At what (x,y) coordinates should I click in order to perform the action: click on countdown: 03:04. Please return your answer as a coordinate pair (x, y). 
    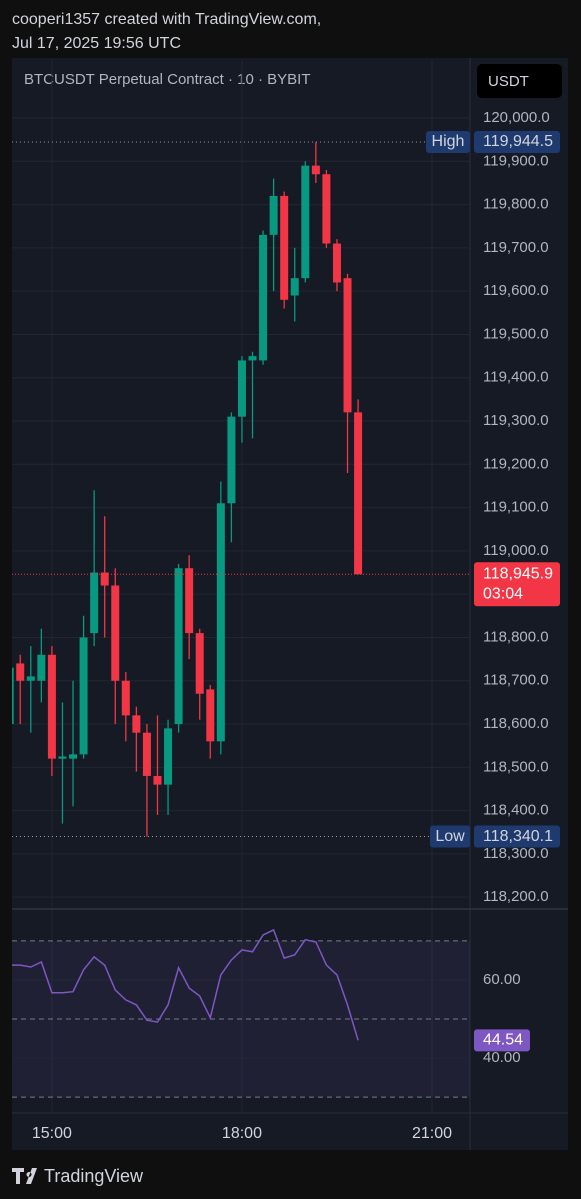
    Looking at the image, I should click on (503, 594).